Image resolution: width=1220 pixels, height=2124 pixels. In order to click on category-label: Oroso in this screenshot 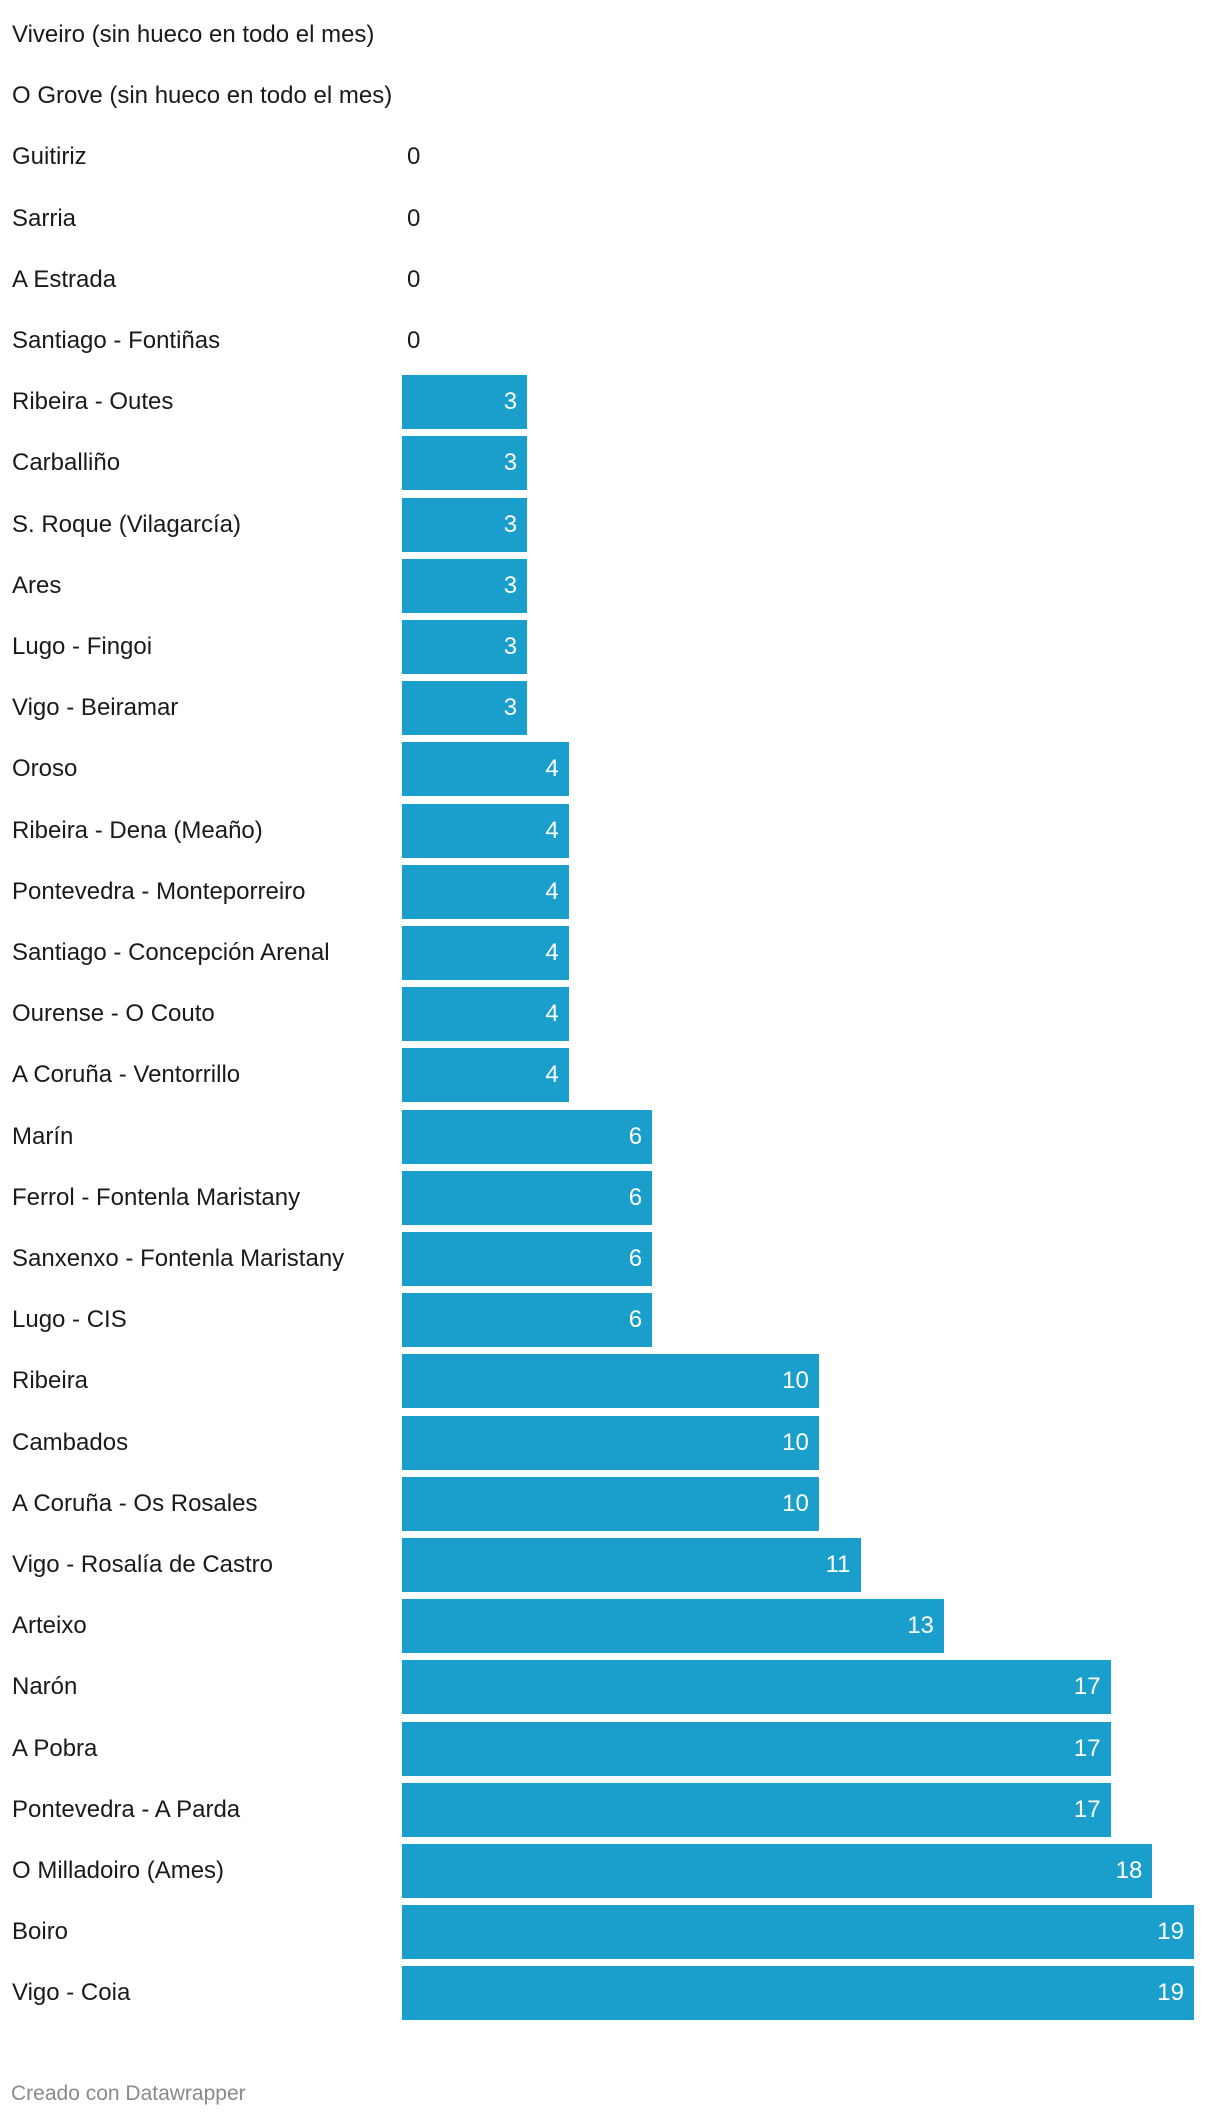, I will do `click(45, 769)`.